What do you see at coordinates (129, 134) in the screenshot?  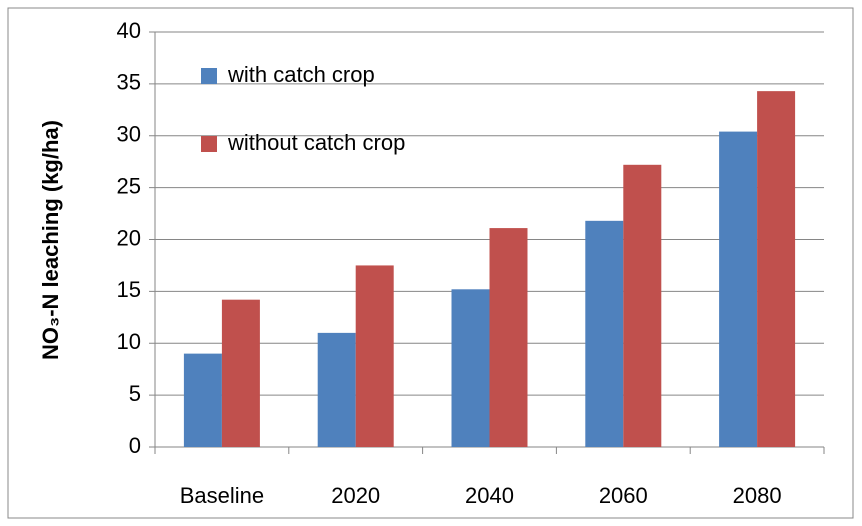 I see `y-tick-label: 30` at bounding box center [129, 134].